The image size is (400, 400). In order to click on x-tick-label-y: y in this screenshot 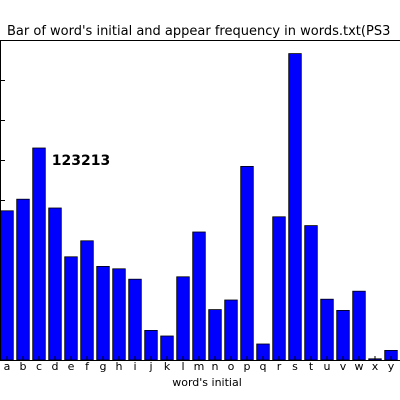, I will do `click(391, 366)`.